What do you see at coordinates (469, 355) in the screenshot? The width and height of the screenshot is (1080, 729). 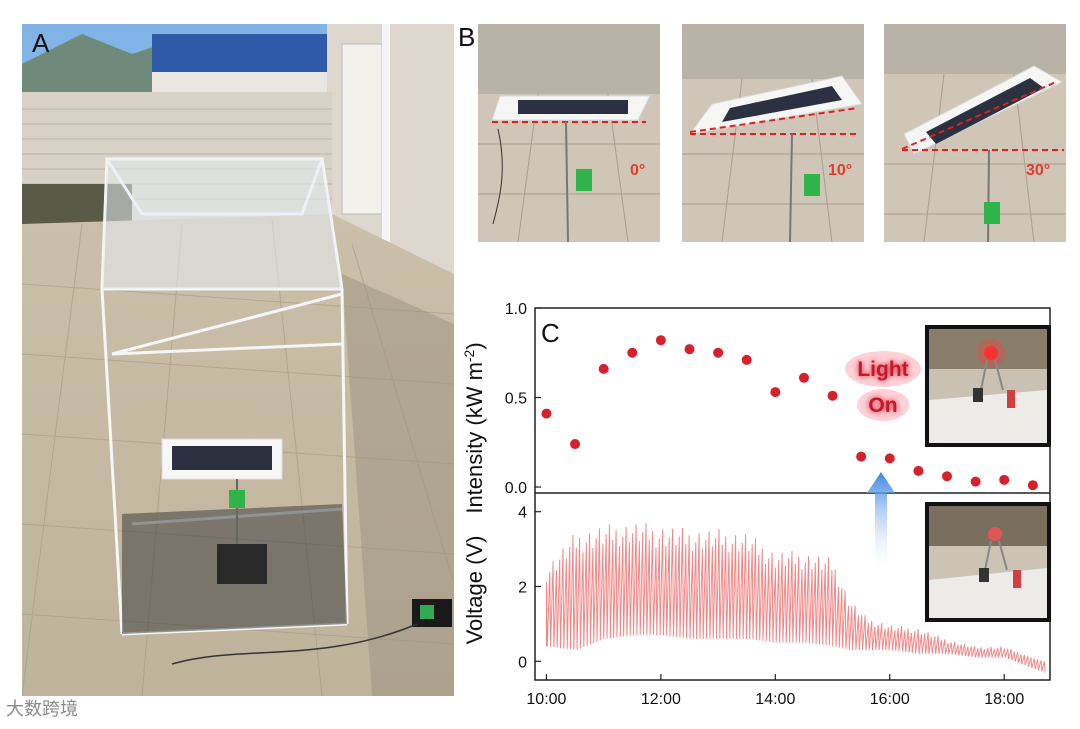 I see `y-label-intensity-sup: -2` at bounding box center [469, 355].